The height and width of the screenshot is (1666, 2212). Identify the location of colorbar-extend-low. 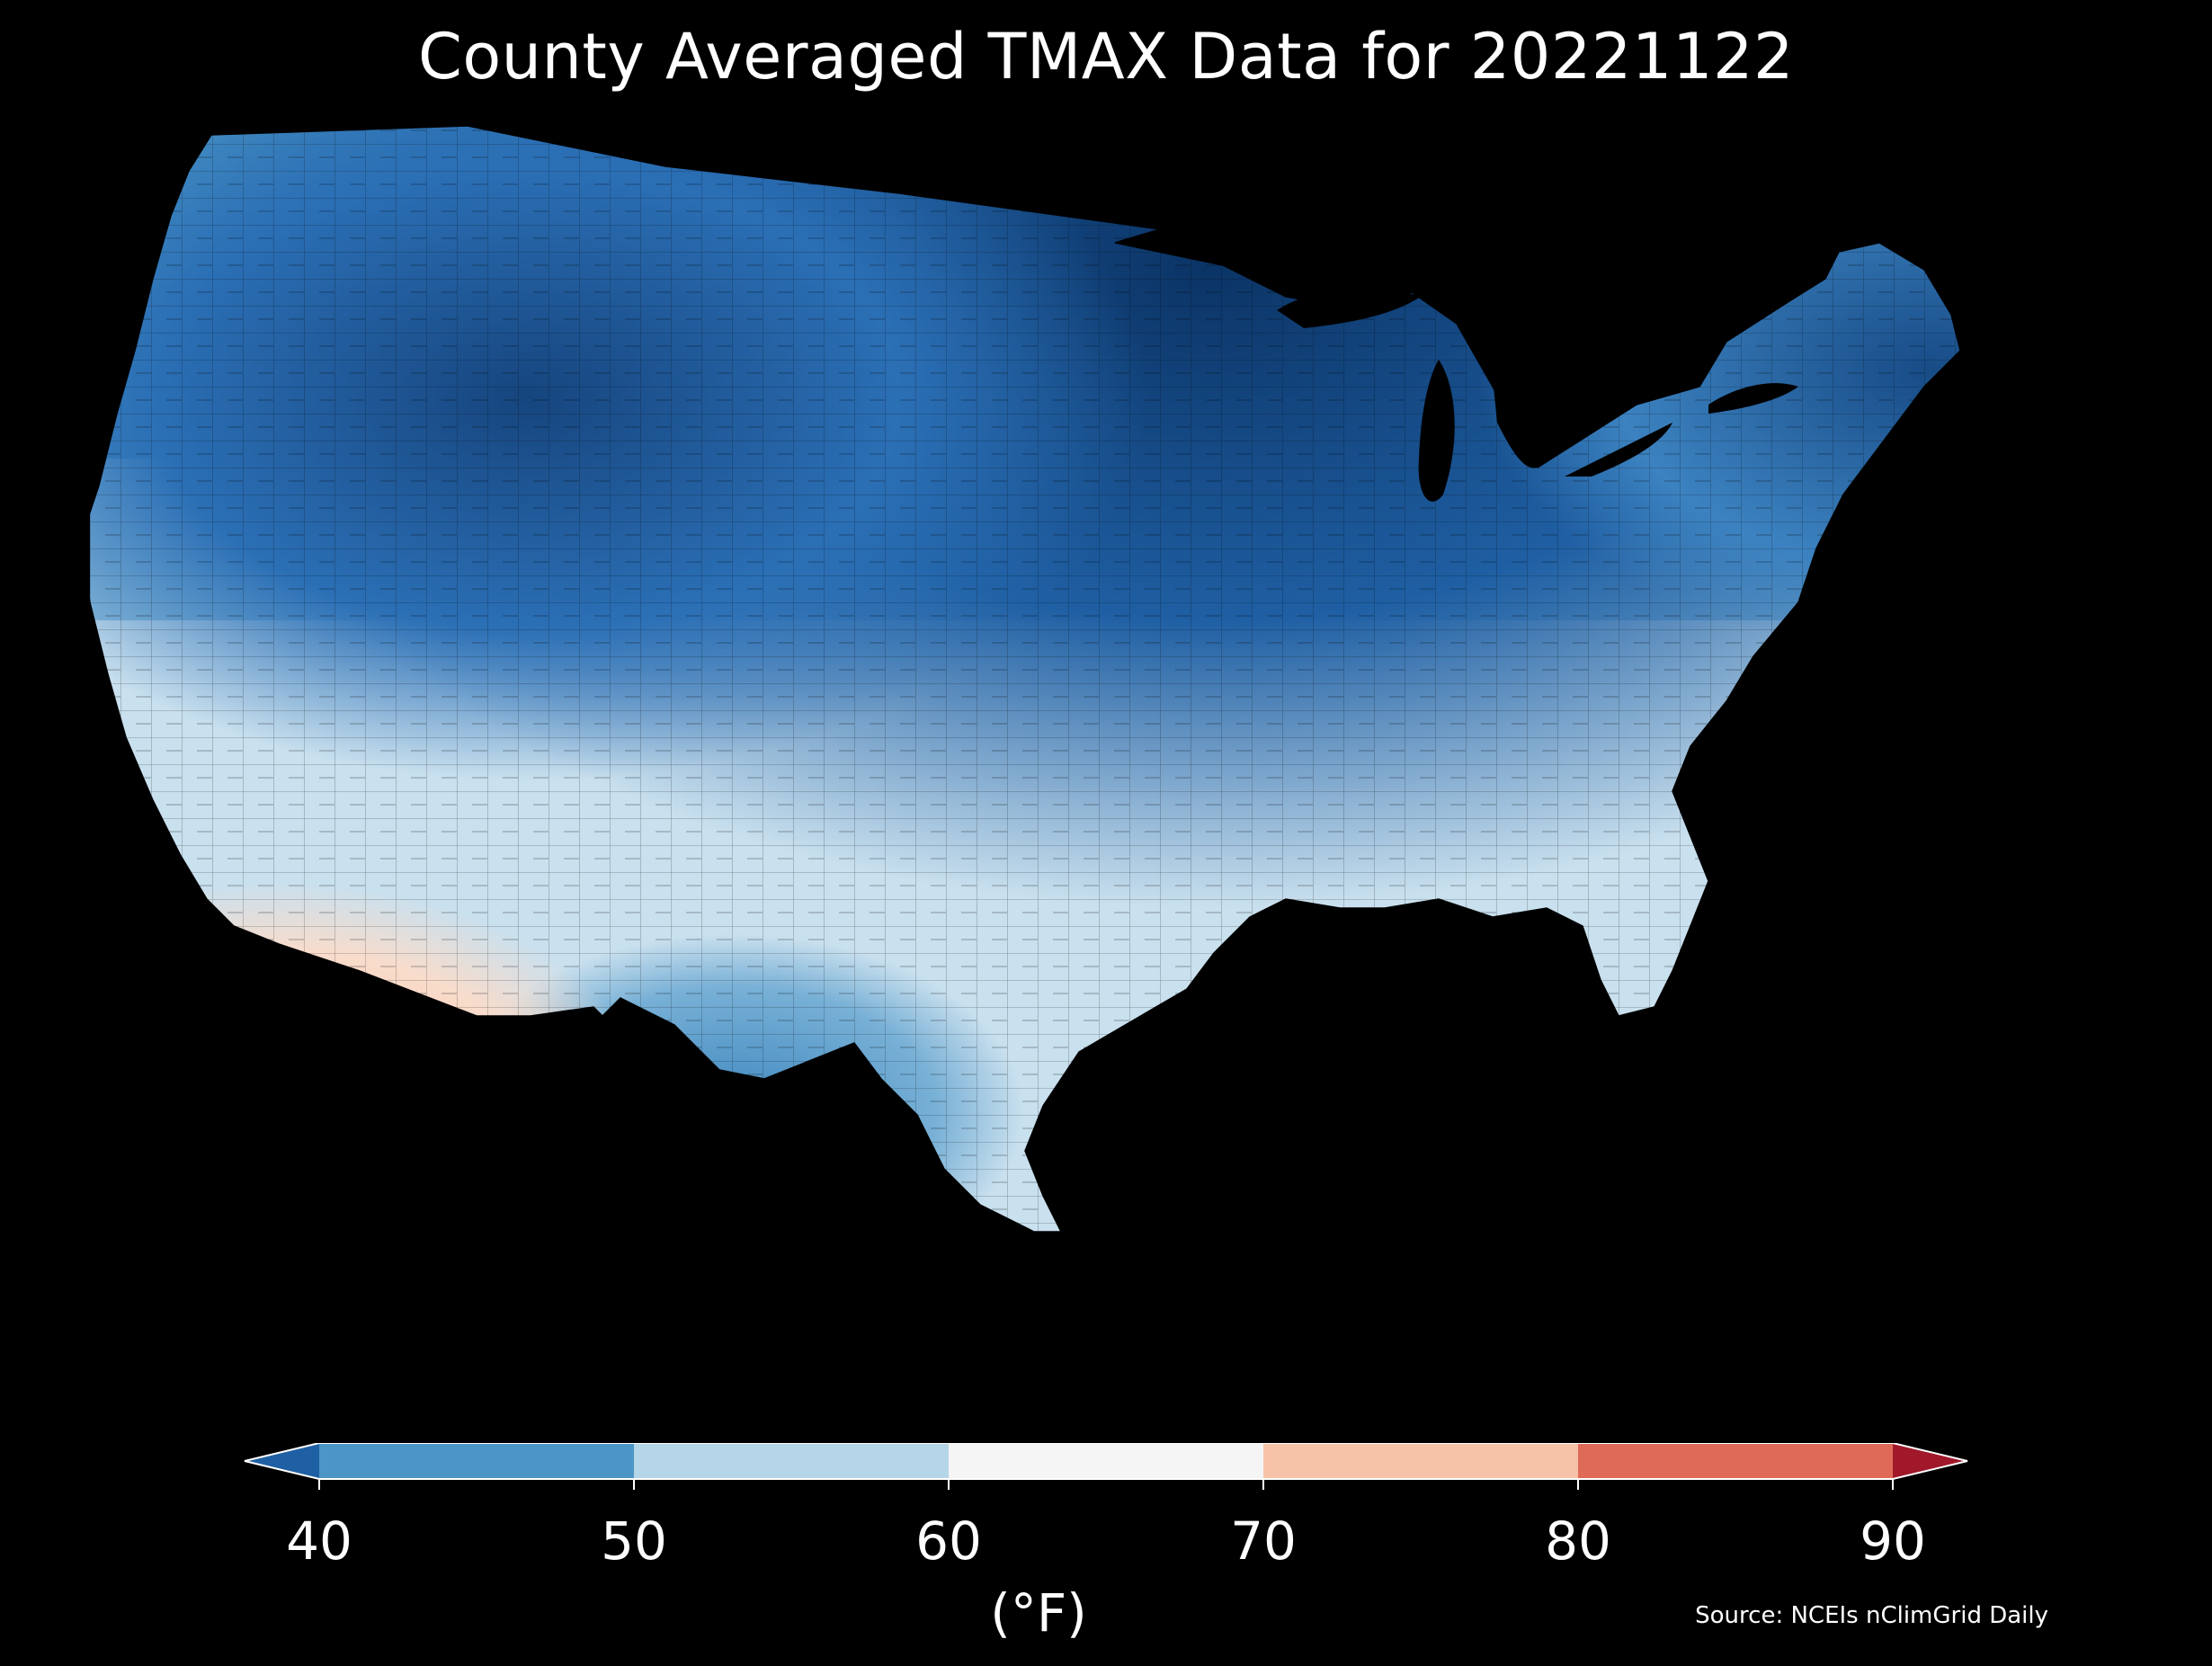
(282, 1461).